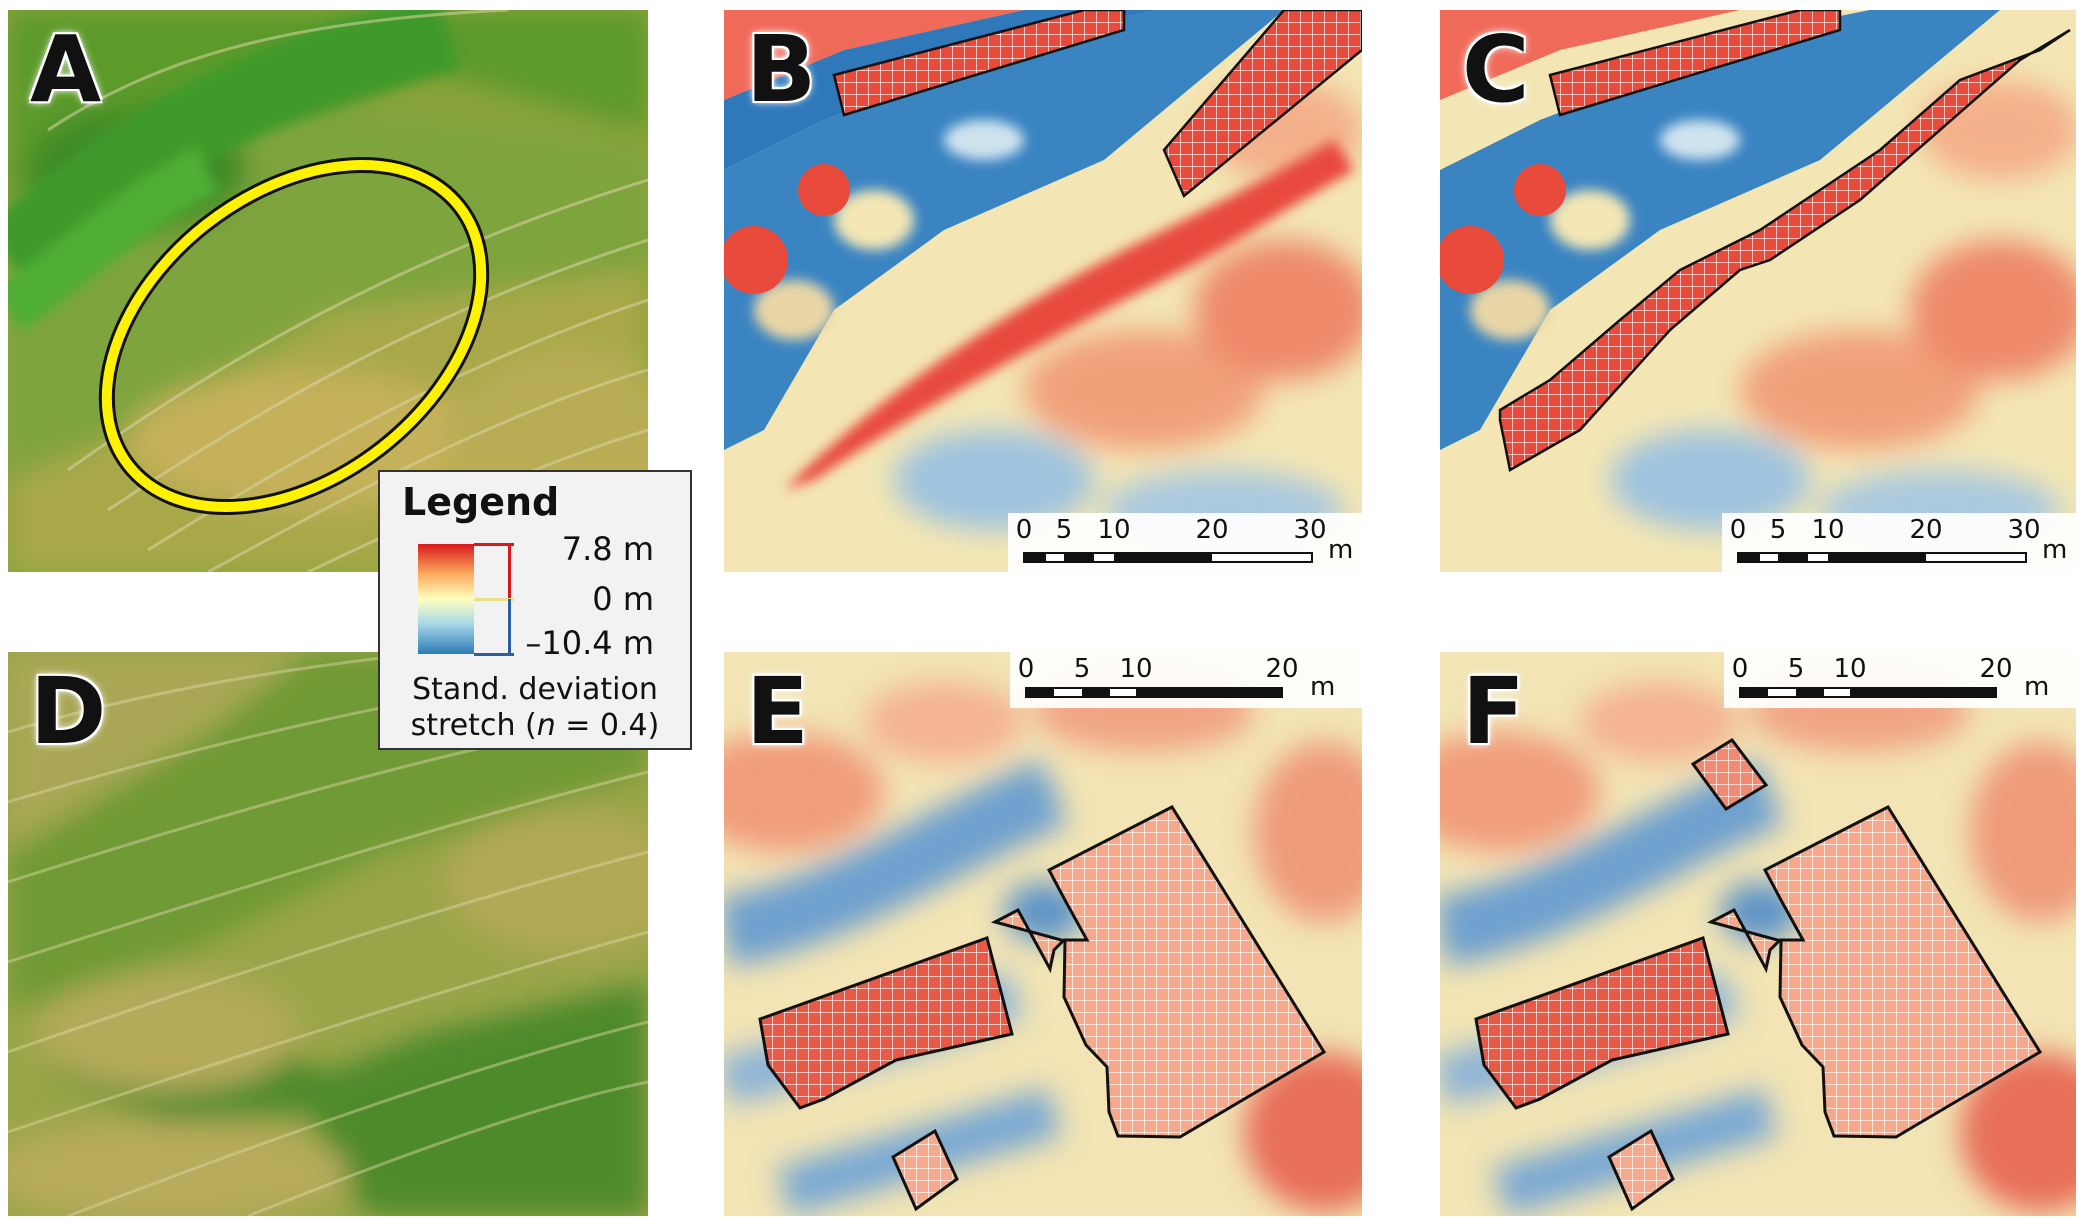 Image resolution: width=2084 pixels, height=1224 pixels. What do you see at coordinates (1496, 69) in the screenshot?
I see `panel-label-c: C` at bounding box center [1496, 69].